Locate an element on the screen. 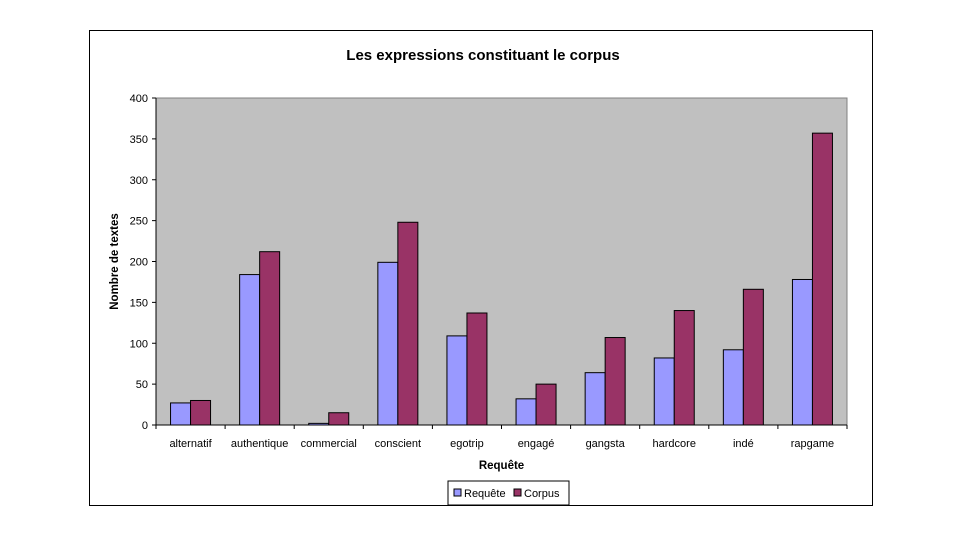  x-tick-label: authentique is located at coordinates (260, 444).